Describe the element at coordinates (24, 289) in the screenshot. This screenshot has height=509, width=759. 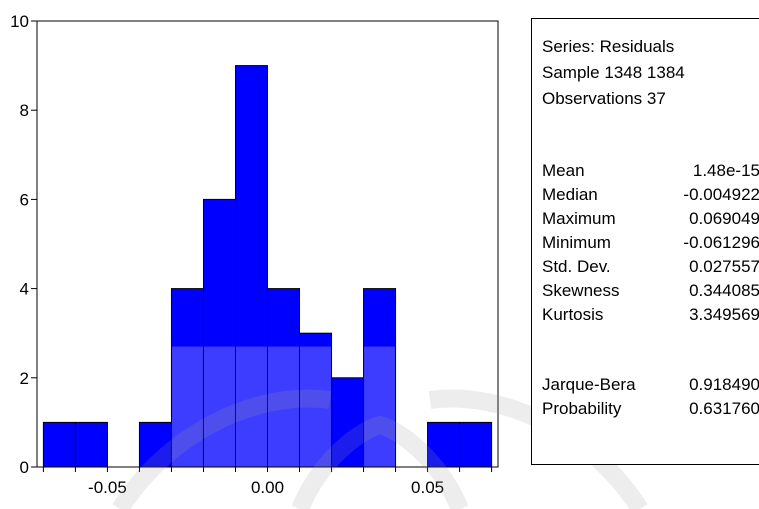
I see `y-tick-label: 4` at that location.